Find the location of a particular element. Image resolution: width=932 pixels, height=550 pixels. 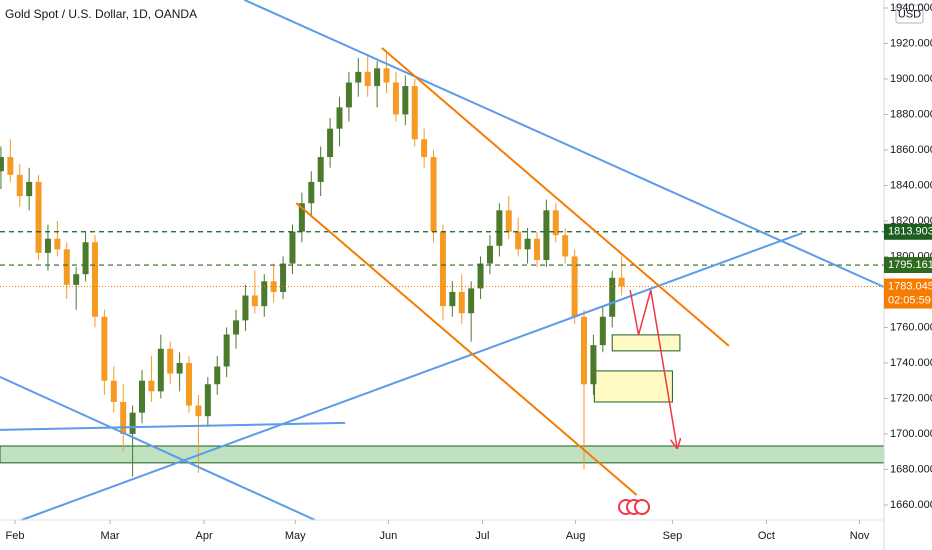

x-tick-label: Jun is located at coordinates (389, 536).